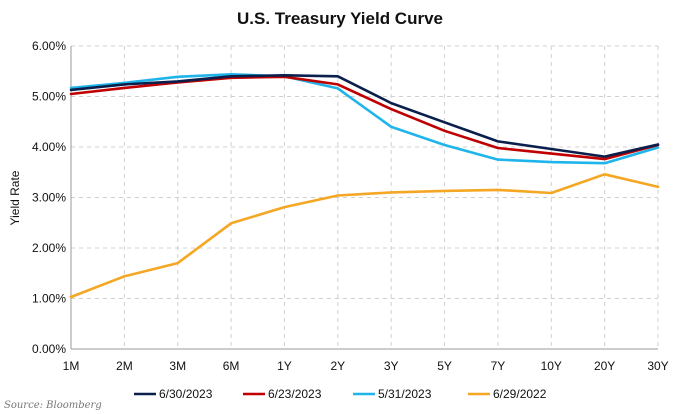 This screenshot has height=414, width=681. What do you see at coordinates (337, 366) in the screenshot?
I see `x-tick-label: 2Y` at bounding box center [337, 366].